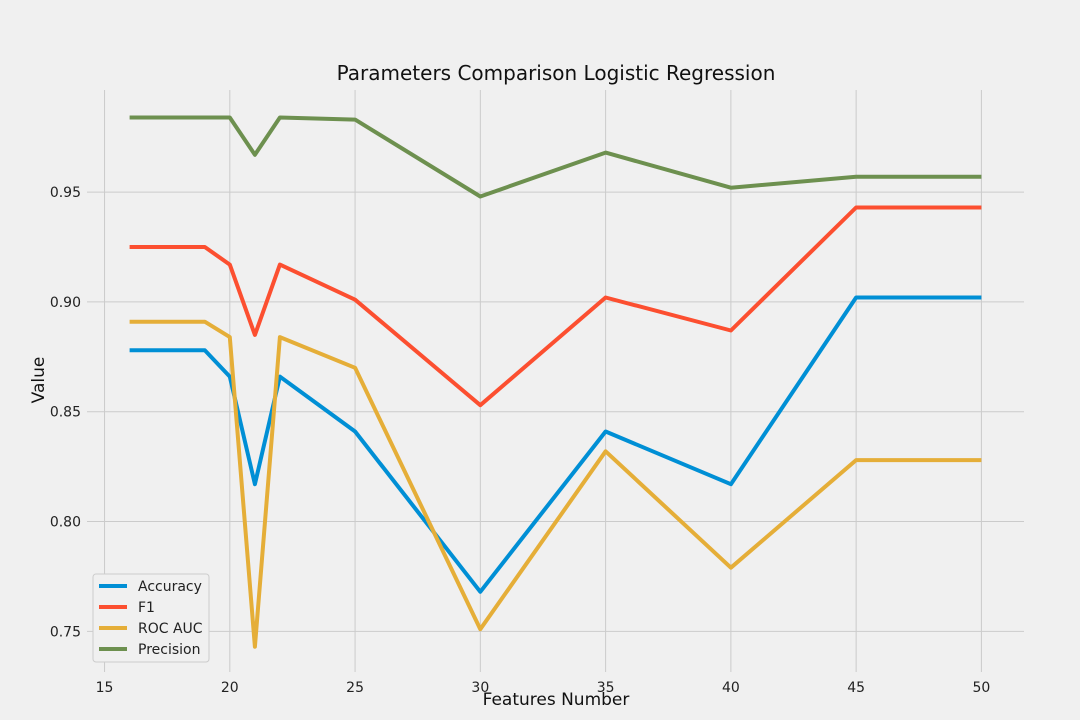  What do you see at coordinates (981, 688) in the screenshot?
I see `x-tick-label: 50` at bounding box center [981, 688].